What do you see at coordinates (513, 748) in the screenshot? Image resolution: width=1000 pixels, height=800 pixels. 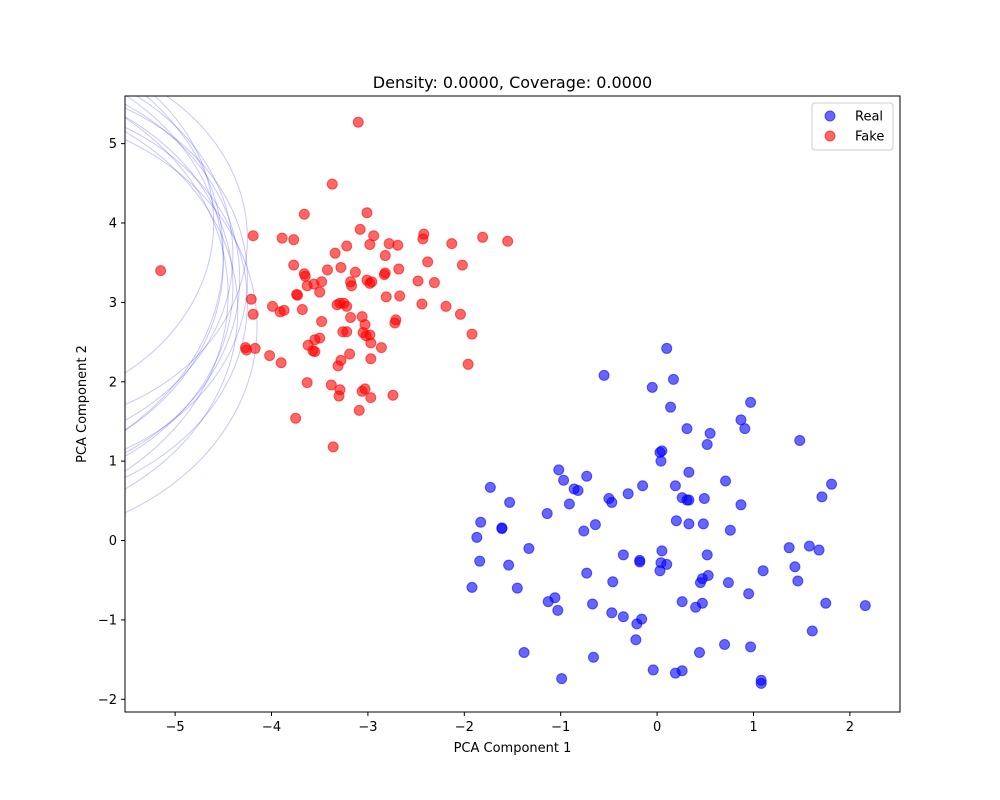 I see `x-axis-label: PCA Component 1` at bounding box center [513, 748].